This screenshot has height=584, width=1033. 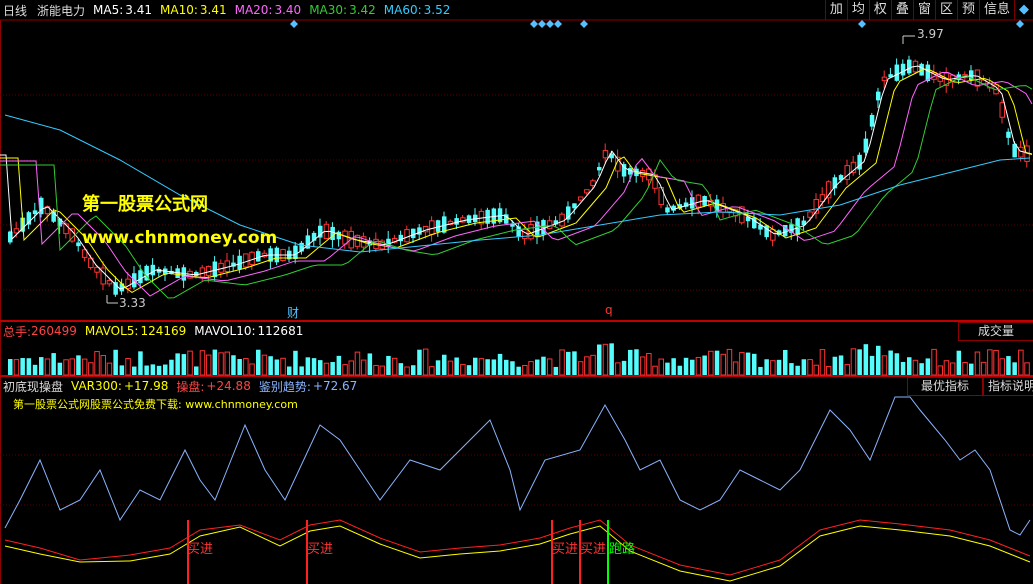 What do you see at coordinates (15, 10) in the screenshot?
I see `period-label: 日线` at bounding box center [15, 10].